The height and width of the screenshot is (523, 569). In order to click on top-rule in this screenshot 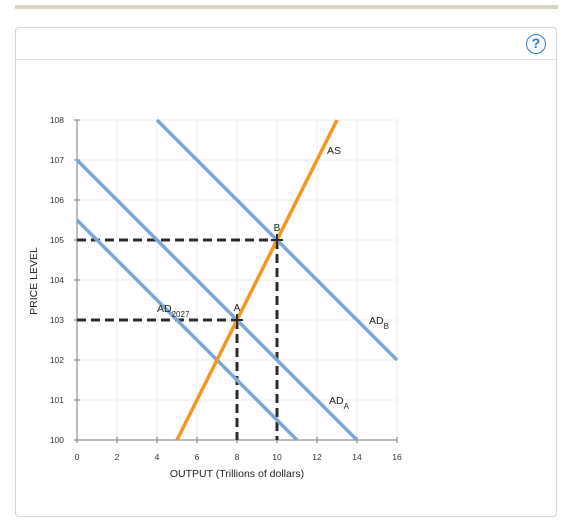, I will do `click(286, 7)`.